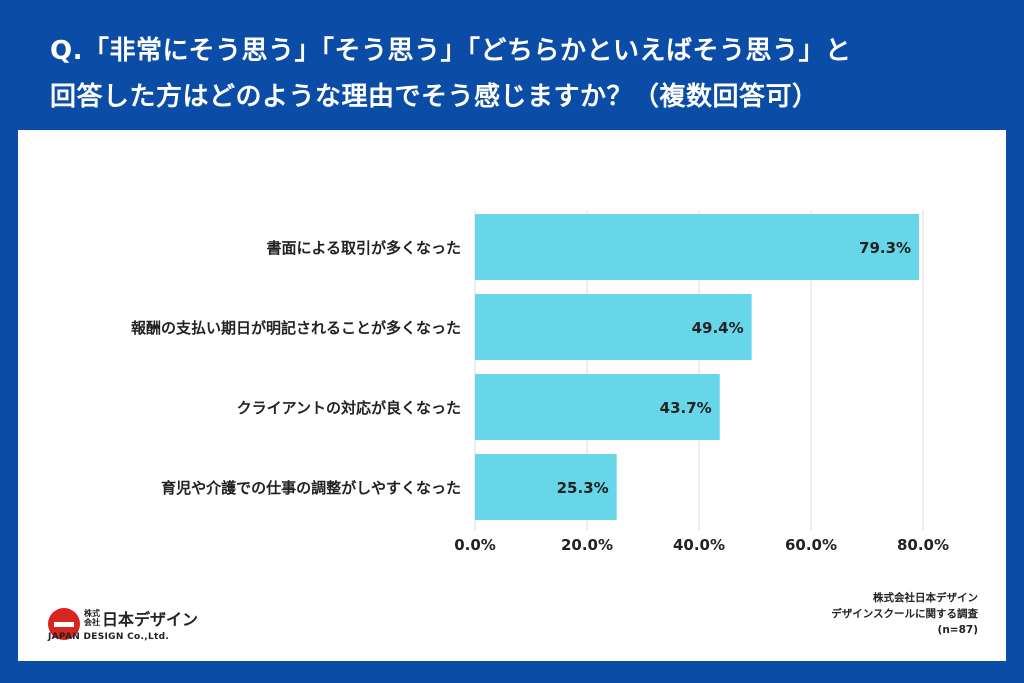 Image resolution: width=1024 pixels, height=683 pixels. Describe the element at coordinates (718, 328) in the screenshot. I see `bar-value-label: 49.4%` at that location.